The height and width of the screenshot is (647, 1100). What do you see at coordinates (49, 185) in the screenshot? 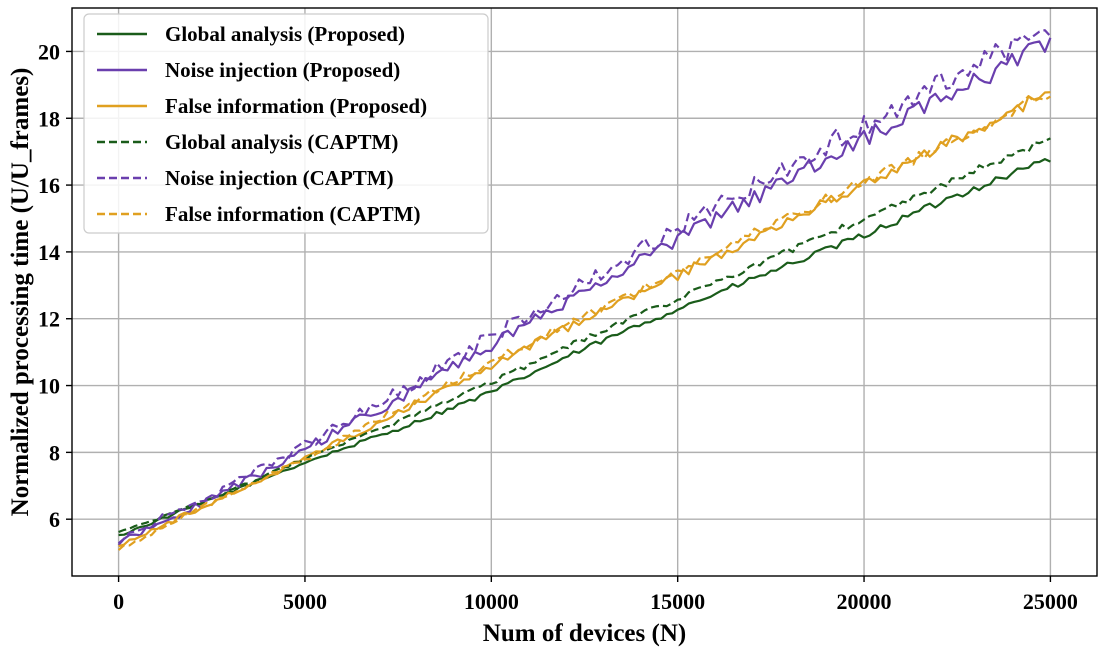
I see `y-tick-label: 16` at bounding box center [49, 185].